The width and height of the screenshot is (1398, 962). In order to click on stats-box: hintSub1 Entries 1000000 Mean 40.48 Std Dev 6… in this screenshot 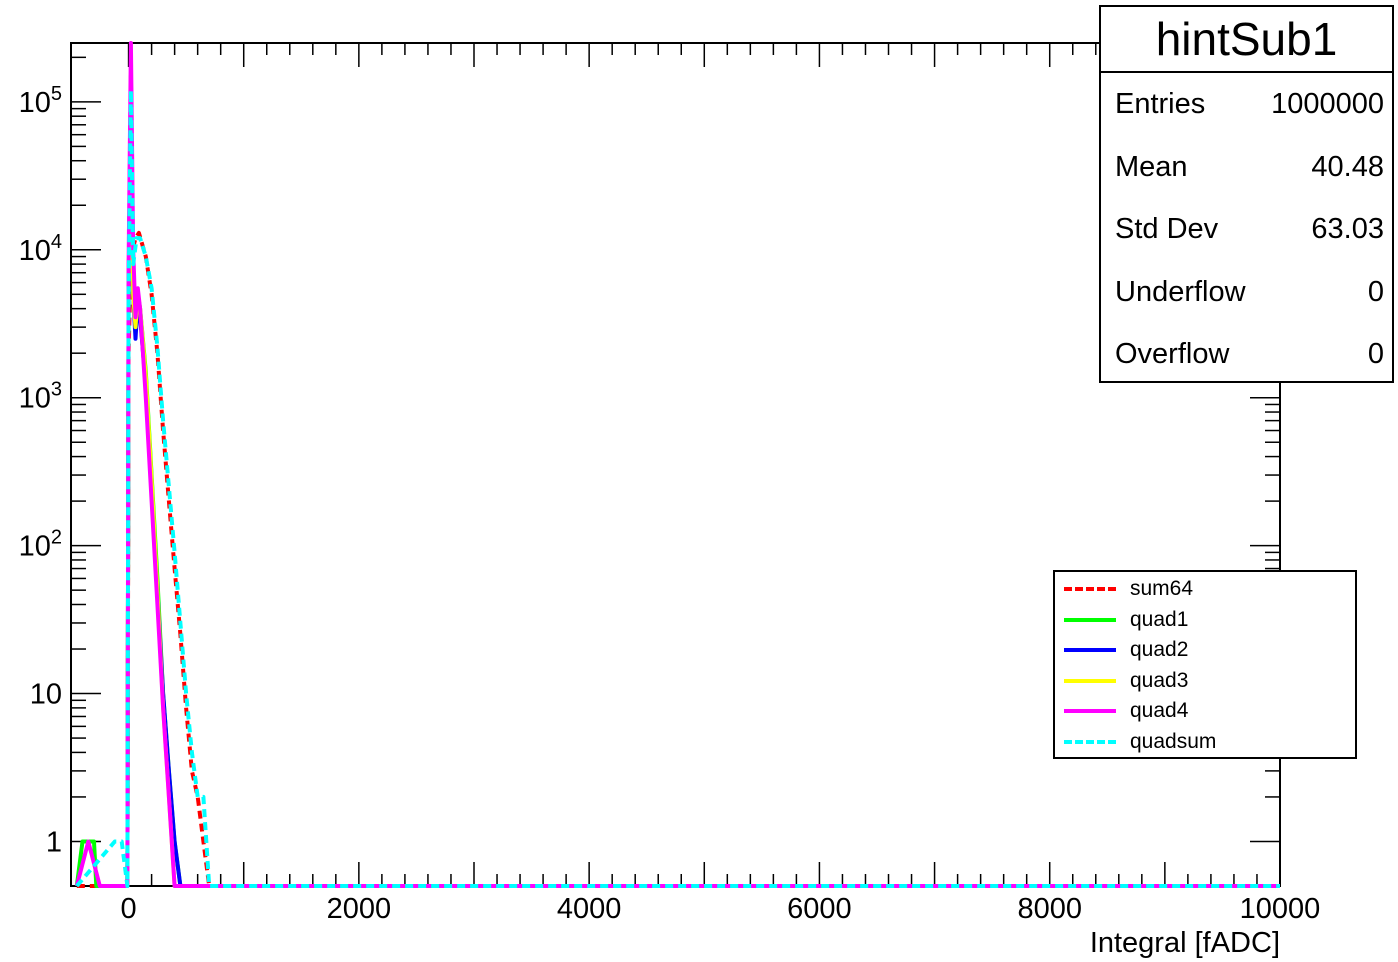, I will do `click(1246, 194)`.